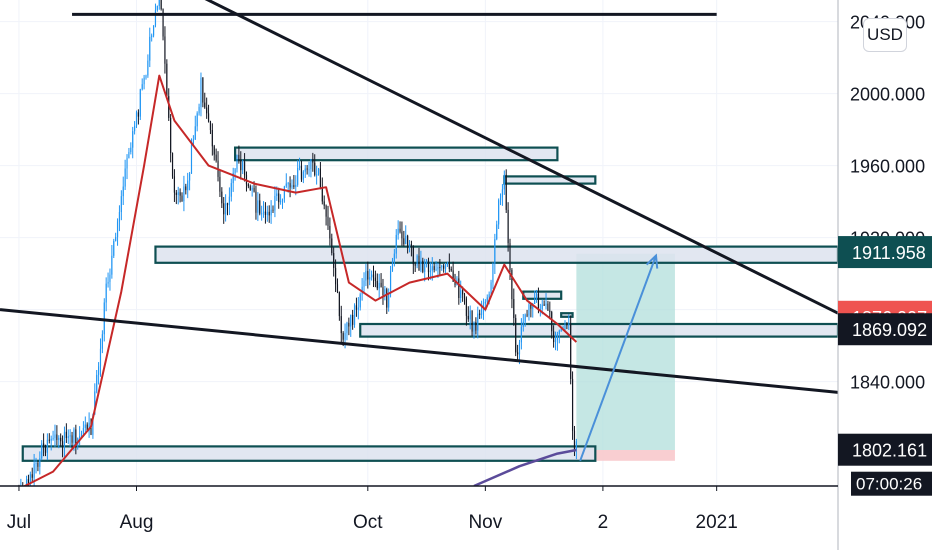 The image size is (932, 550). I want to click on position-stop-area, so click(625, 455).